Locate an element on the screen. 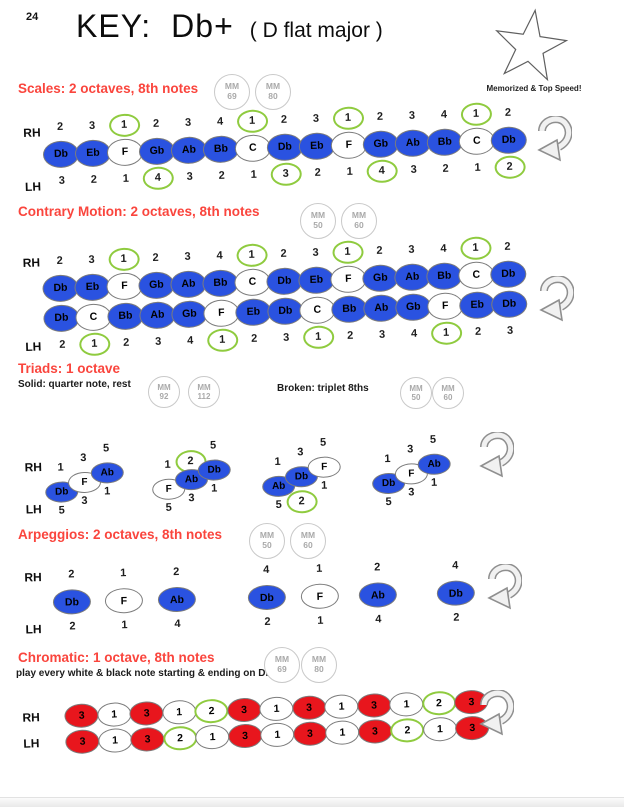  note-cell: 1 is located at coordinates (212, 737).